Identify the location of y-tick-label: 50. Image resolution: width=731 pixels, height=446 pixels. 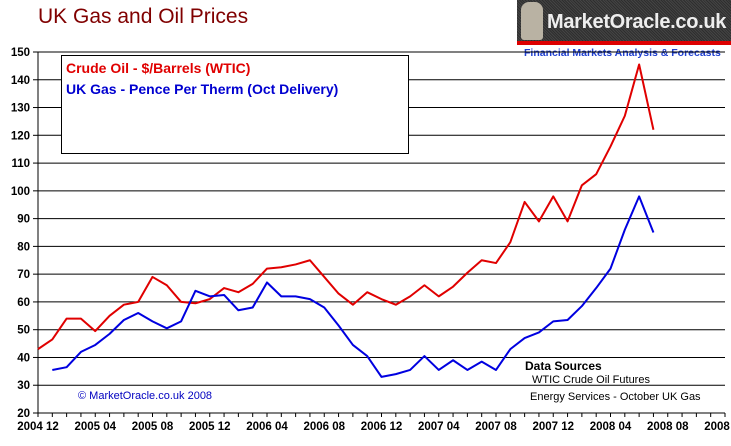
(23, 331).